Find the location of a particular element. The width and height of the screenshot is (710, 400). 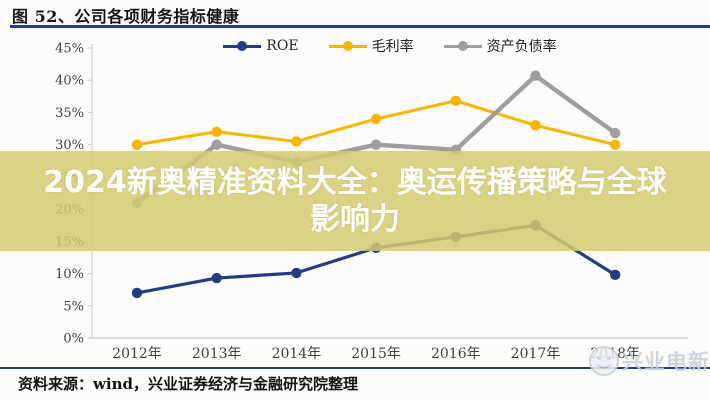

watermark: 兴业电新 is located at coordinates (649, 361).